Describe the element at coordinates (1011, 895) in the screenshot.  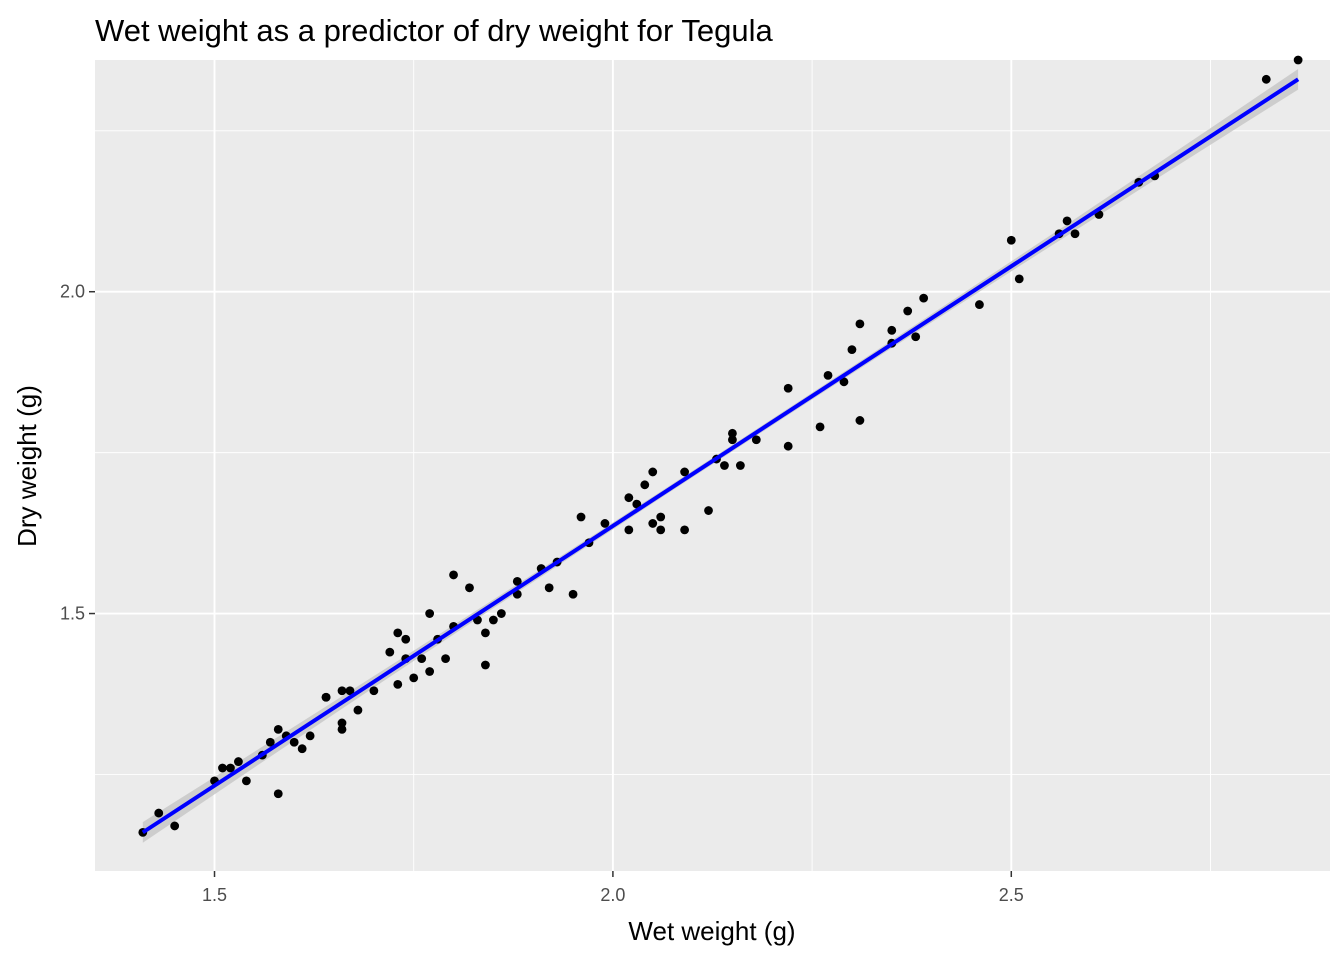
I see `x-tick-label: 2.5` at that location.